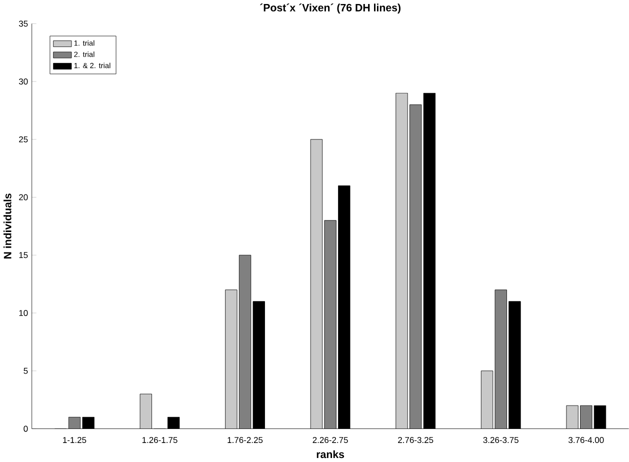 The image size is (629, 462). I want to click on x-tick-label: 1-1.25, so click(74, 440).